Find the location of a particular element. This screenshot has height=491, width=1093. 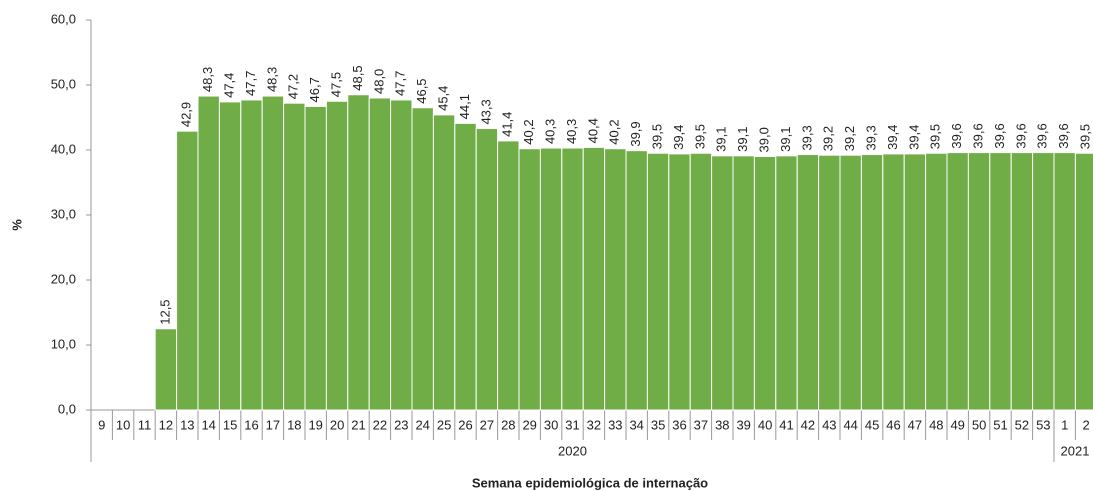

value-label: 47,5 is located at coordinates (336, 84).